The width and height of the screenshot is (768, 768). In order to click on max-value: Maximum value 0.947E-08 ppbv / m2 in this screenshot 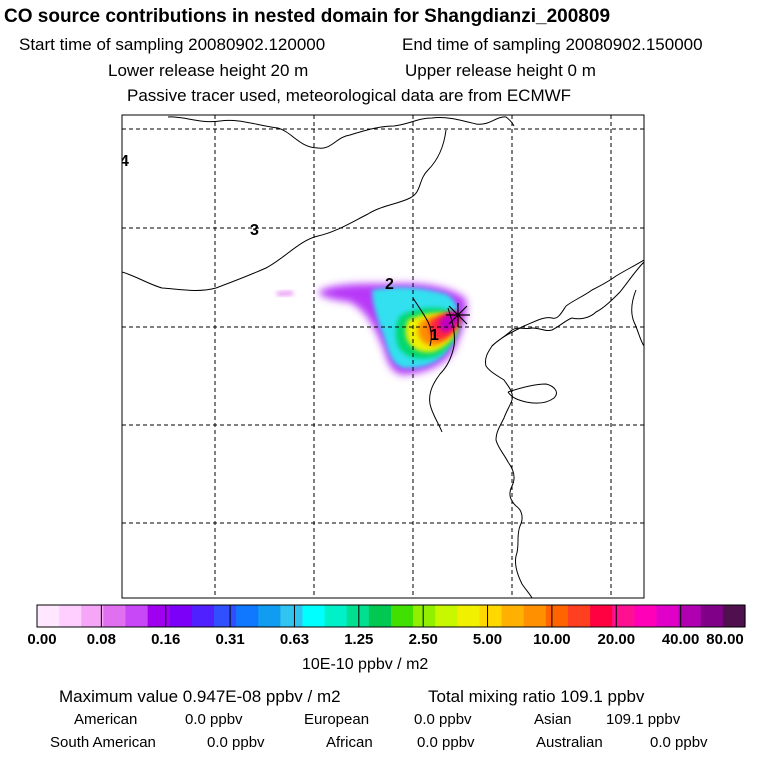, I will do `click(200, 696)`.